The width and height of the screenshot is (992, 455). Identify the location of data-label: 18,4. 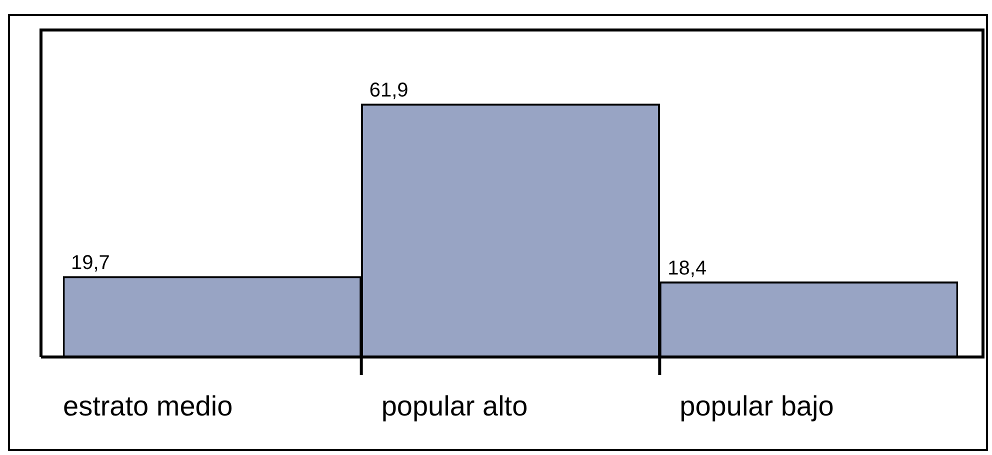
(687, 268).